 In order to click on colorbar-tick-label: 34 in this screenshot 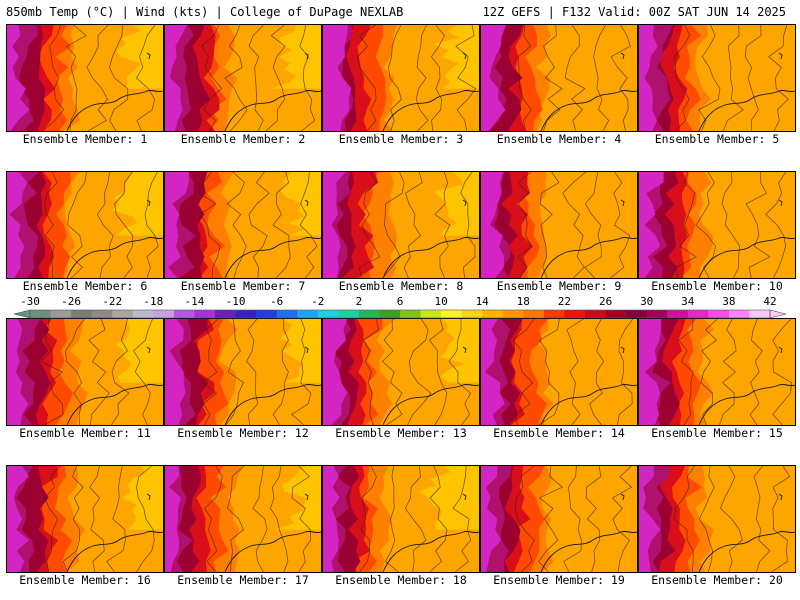, I will do `click(688, 301)`.